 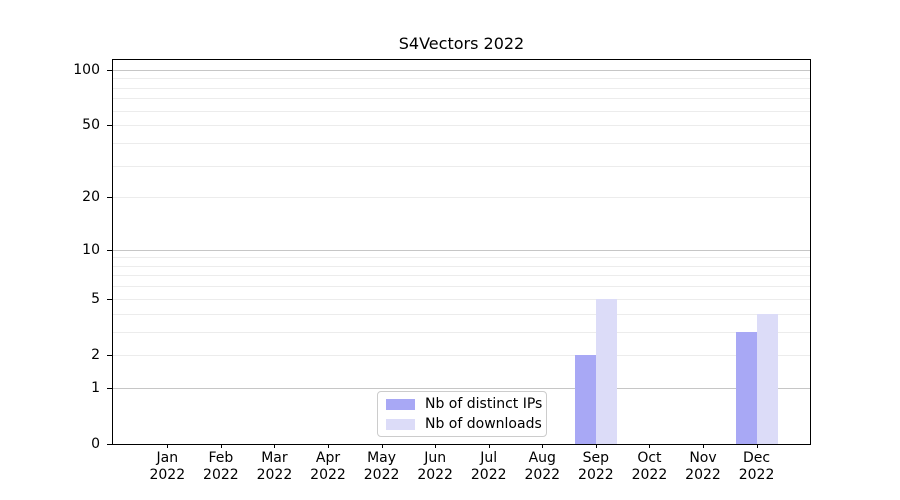 I want to click on bar-sep-downloads, so click(x=606, y=371).